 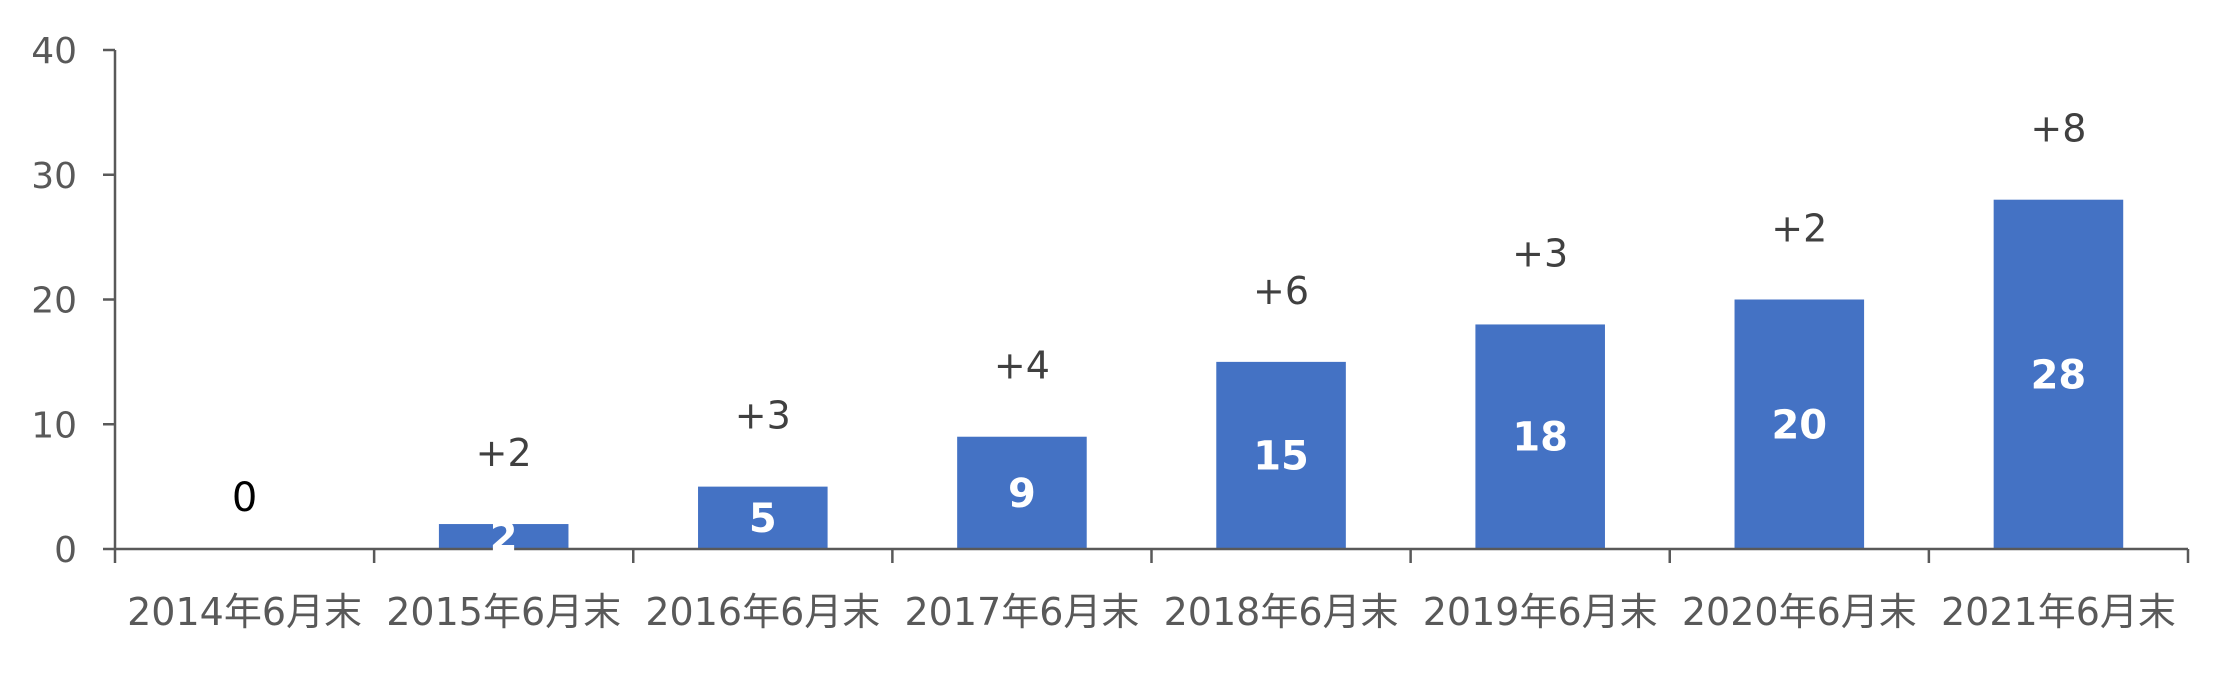 I want to click on value-label: 28, so click(x=2059, y=375).